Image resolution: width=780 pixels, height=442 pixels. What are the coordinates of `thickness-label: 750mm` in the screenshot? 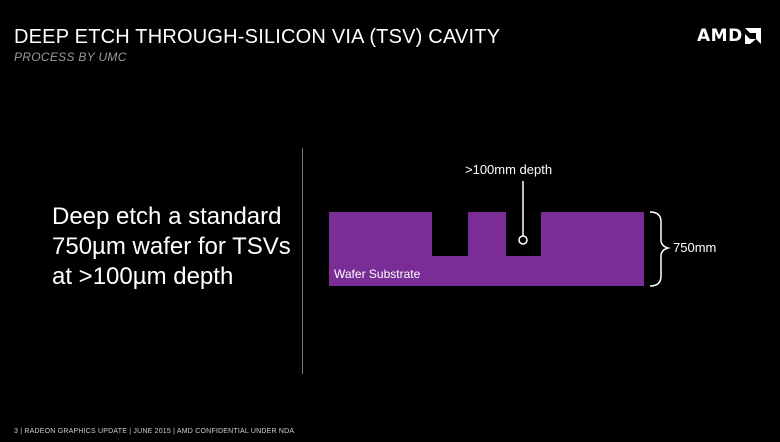 It's located at (695, 247).